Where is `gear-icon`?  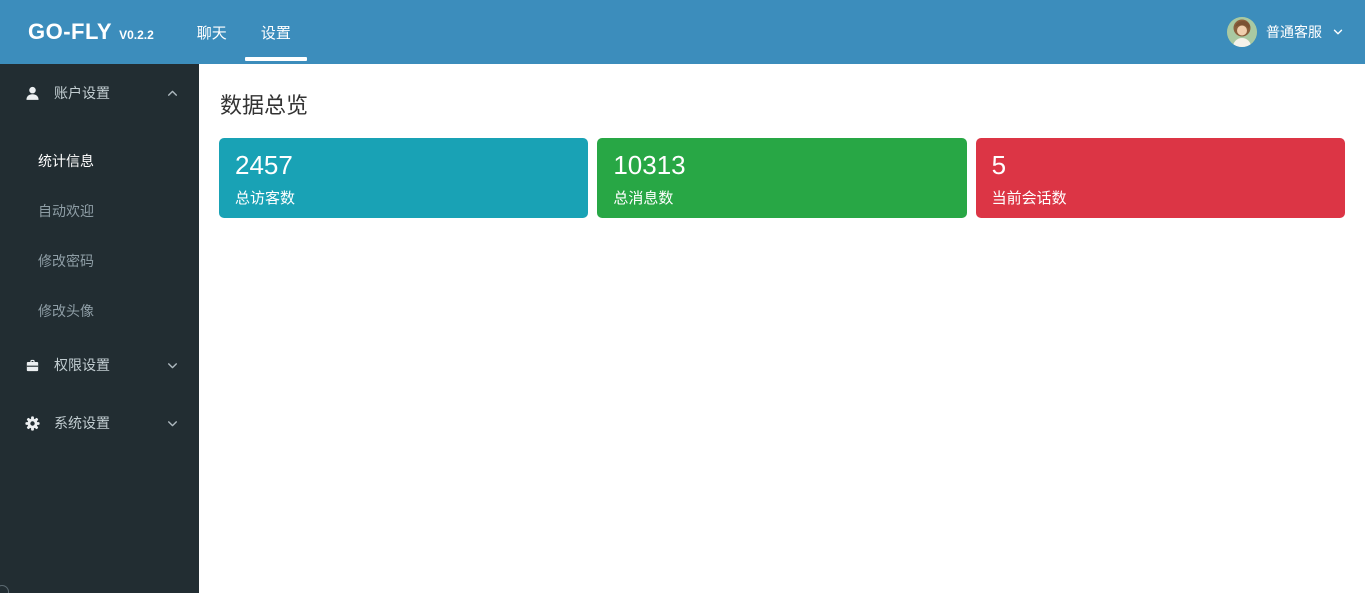
gear-icon is located at coordinates (32, 423).